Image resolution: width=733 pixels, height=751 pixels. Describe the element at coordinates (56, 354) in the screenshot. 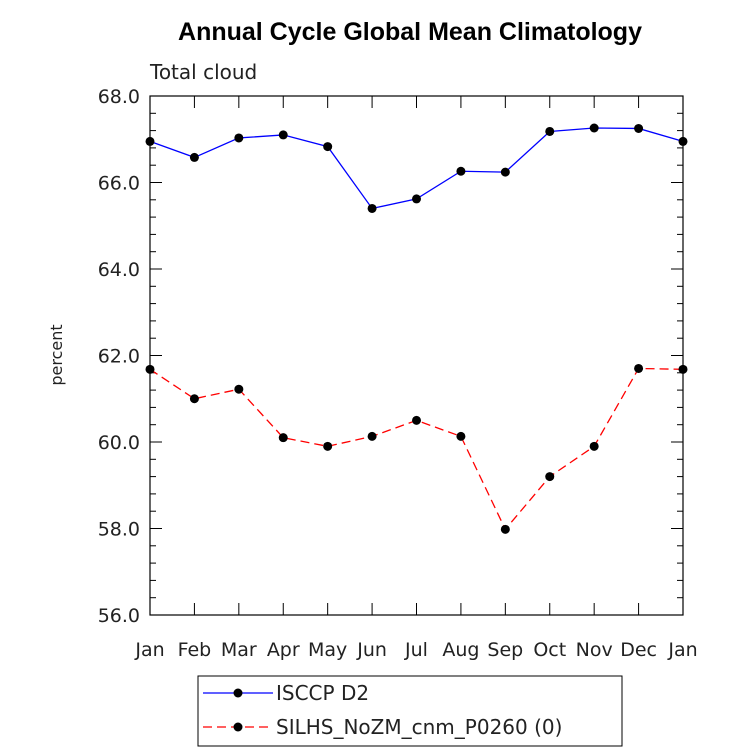

I see `y-axis-label: percent` at that location.